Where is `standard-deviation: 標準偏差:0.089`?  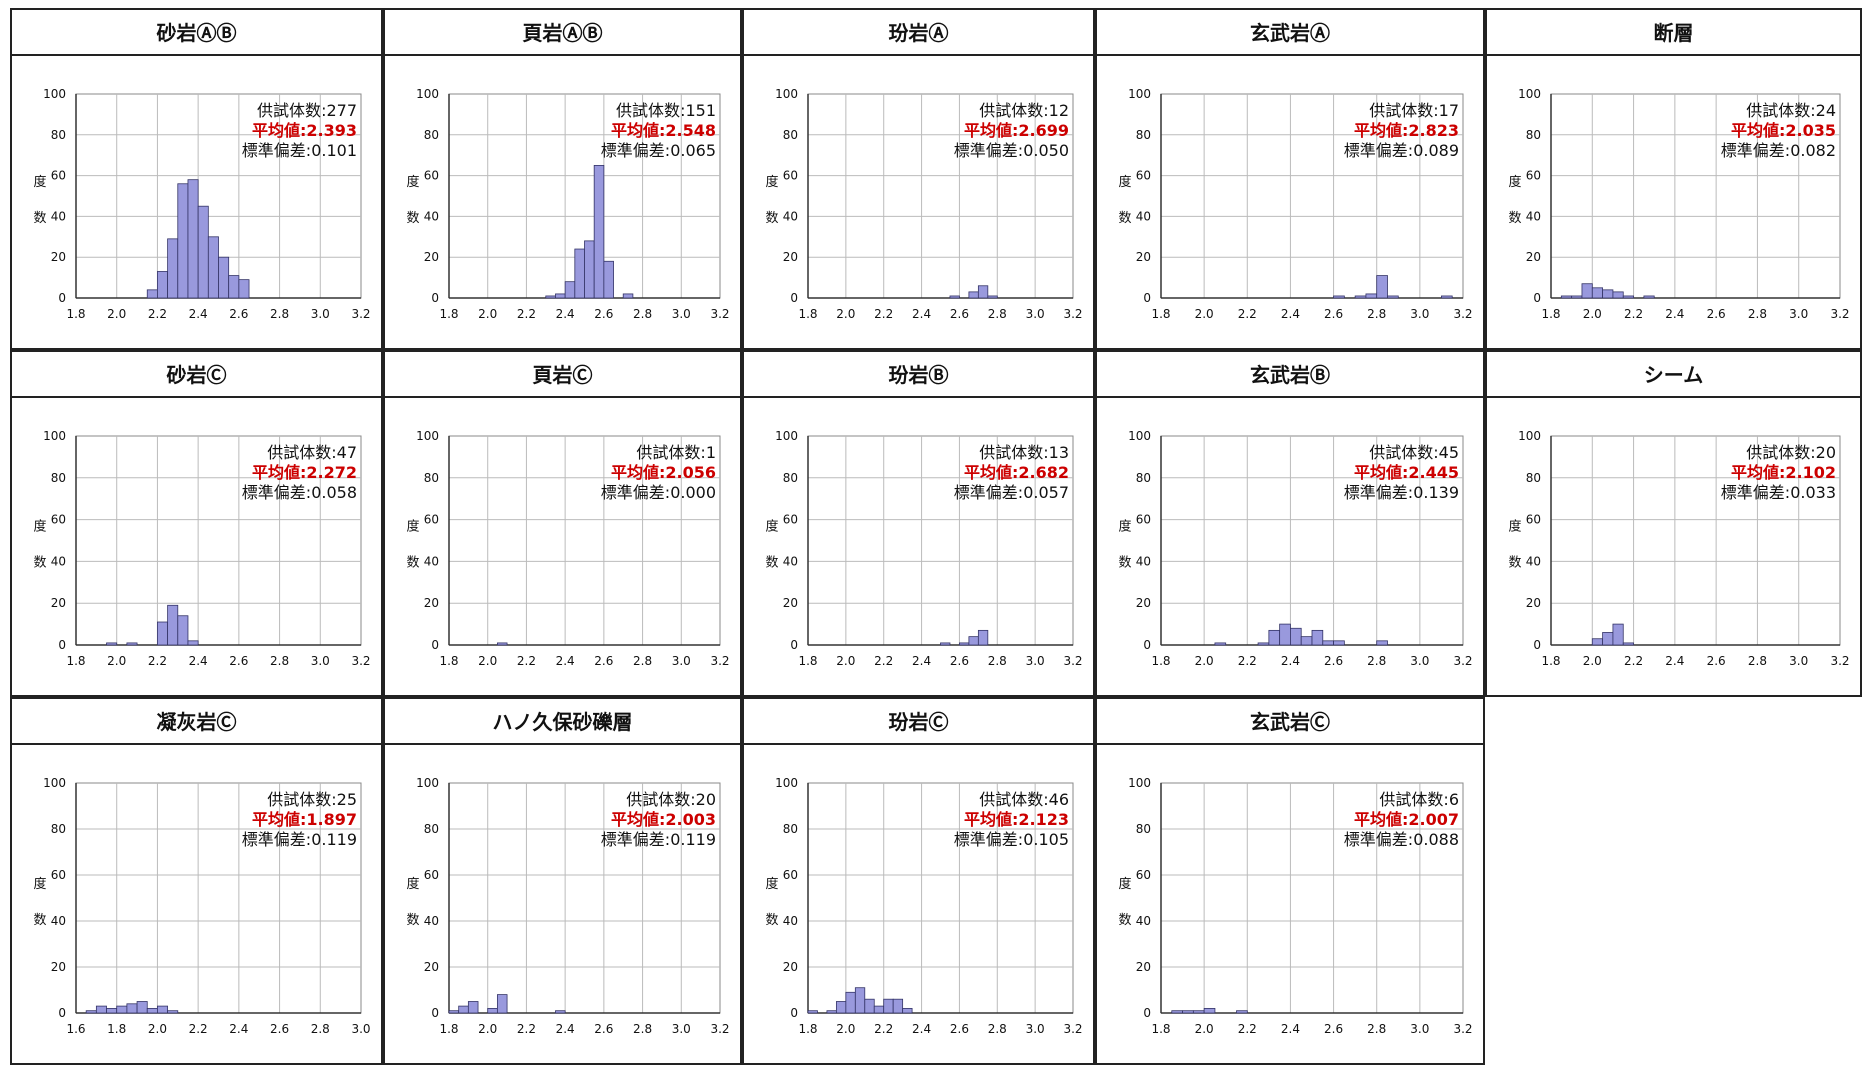 standard-deviation: 標準偏差:0.089 is located at coordinates (1401, 150).